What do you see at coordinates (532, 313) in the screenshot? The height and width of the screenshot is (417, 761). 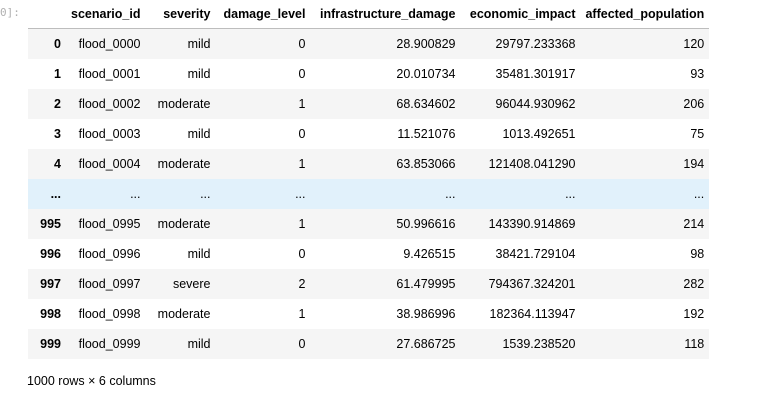 I see `cell-economic-impact: 182364.113947` at bounding box center [532, 313].